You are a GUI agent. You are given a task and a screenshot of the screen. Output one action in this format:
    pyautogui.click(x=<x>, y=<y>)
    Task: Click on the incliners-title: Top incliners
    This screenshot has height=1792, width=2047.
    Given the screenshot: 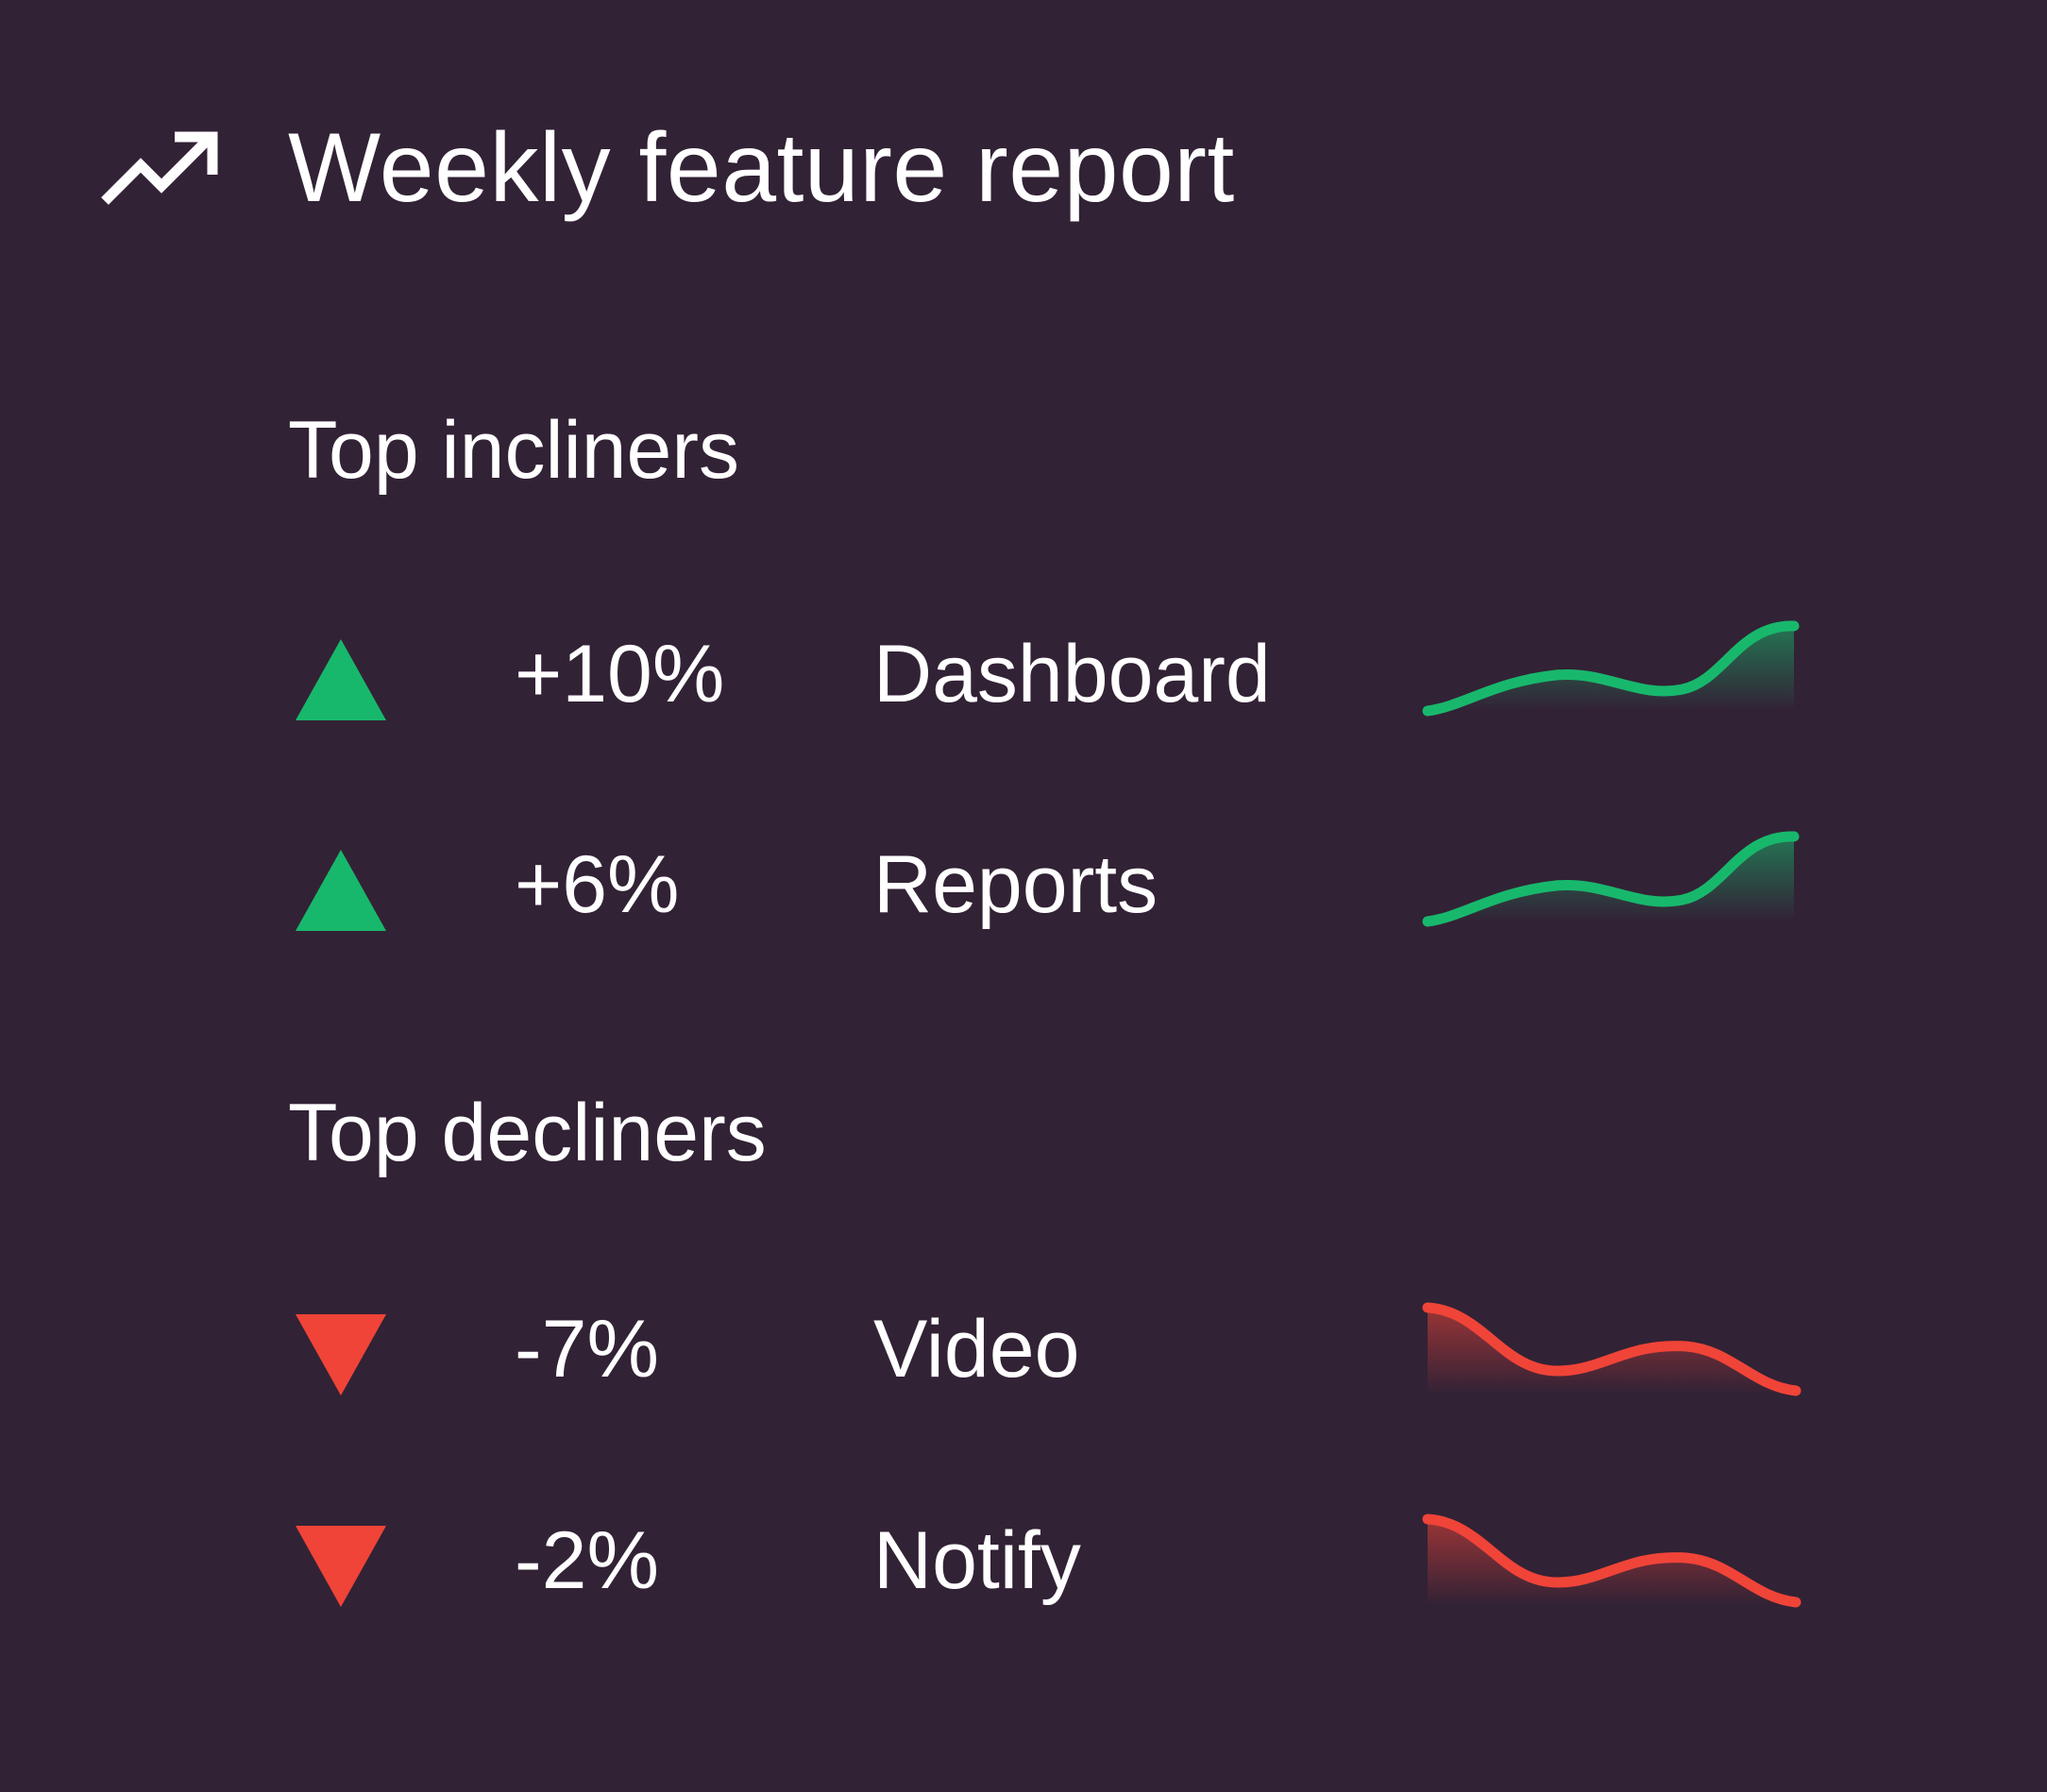 What is the action you would take?
    pyautogui.click(x=513, y=451)
    